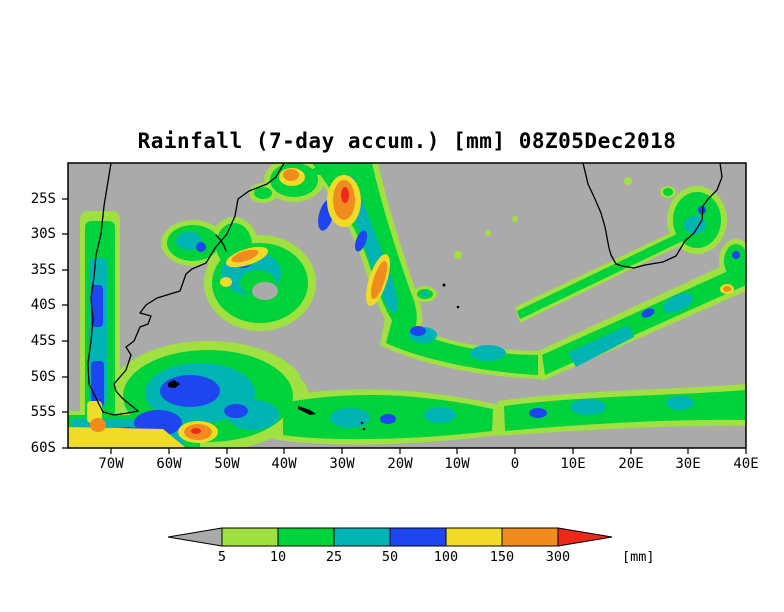 The height and width of the screenshot is (612, 784). I want to click on y-tick-label-50s: 50S, so click(43, 377).